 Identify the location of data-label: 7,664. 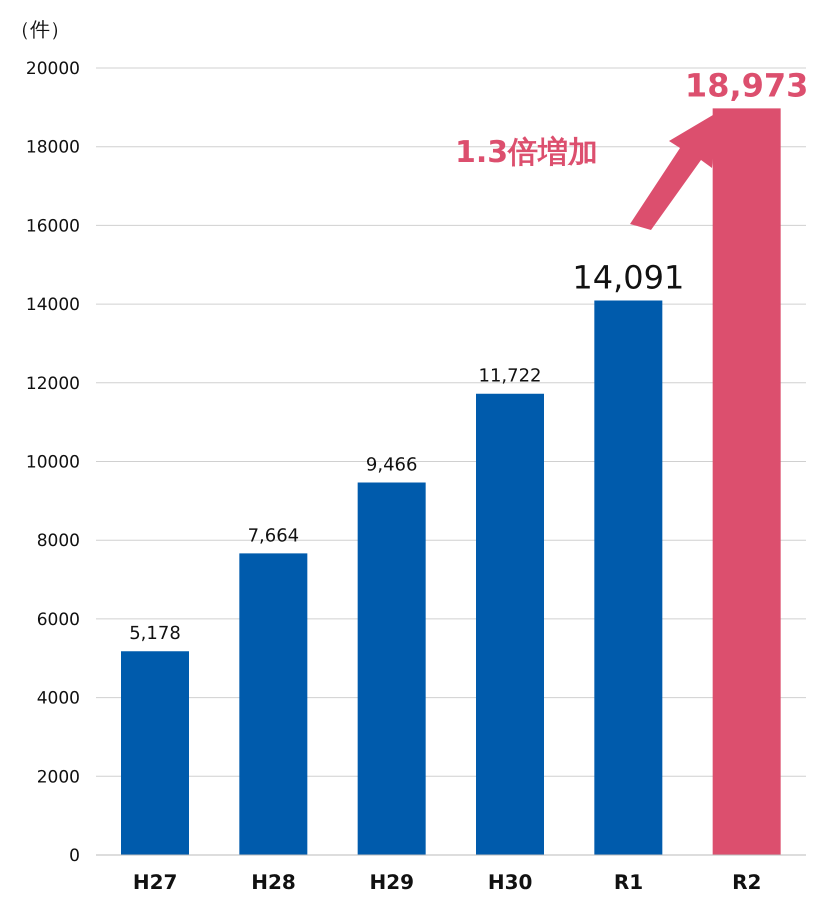
(274, 535).